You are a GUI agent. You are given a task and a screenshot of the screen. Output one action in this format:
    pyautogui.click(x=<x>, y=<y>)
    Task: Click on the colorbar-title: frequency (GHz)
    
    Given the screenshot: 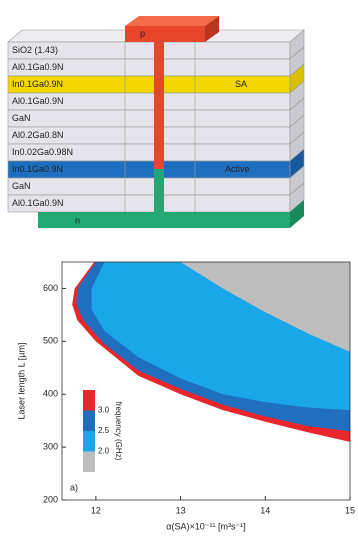 What is the action you would take?
    pyautogui.click(x=118, y=431)
    